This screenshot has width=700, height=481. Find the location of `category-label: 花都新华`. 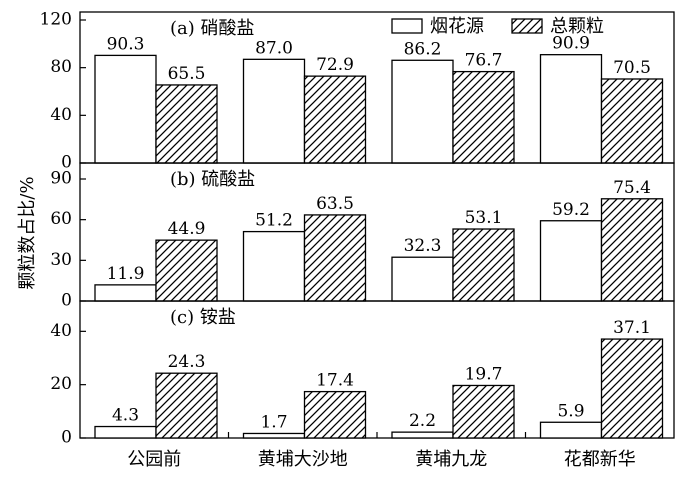

category-label: 花都新华 is located at coordinates (600, 459).